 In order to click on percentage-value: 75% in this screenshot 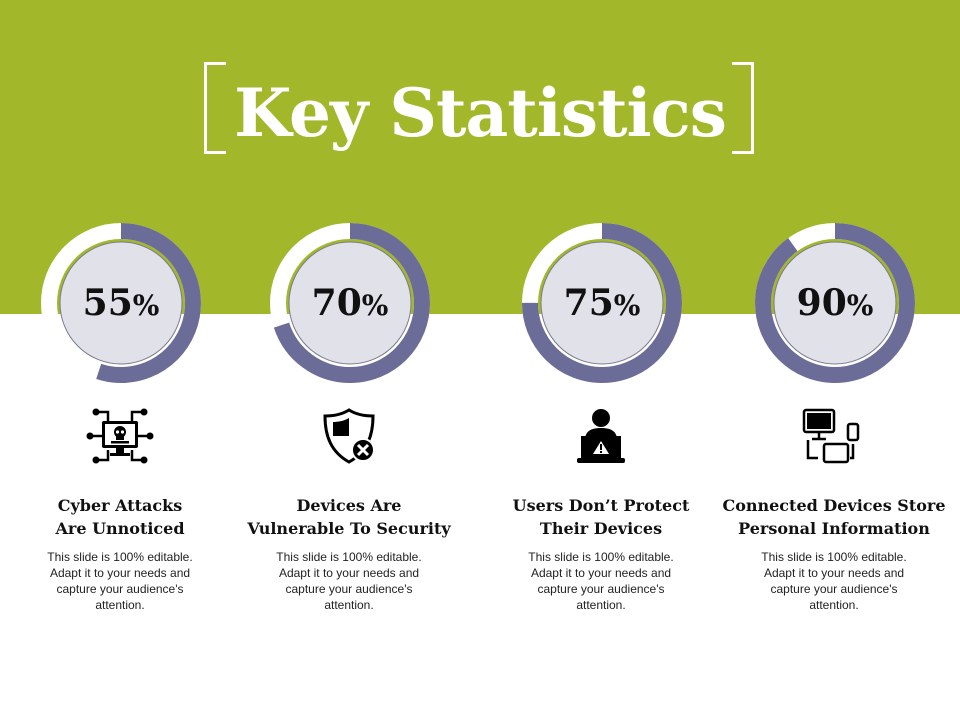, I will do `click(602, 304)`.